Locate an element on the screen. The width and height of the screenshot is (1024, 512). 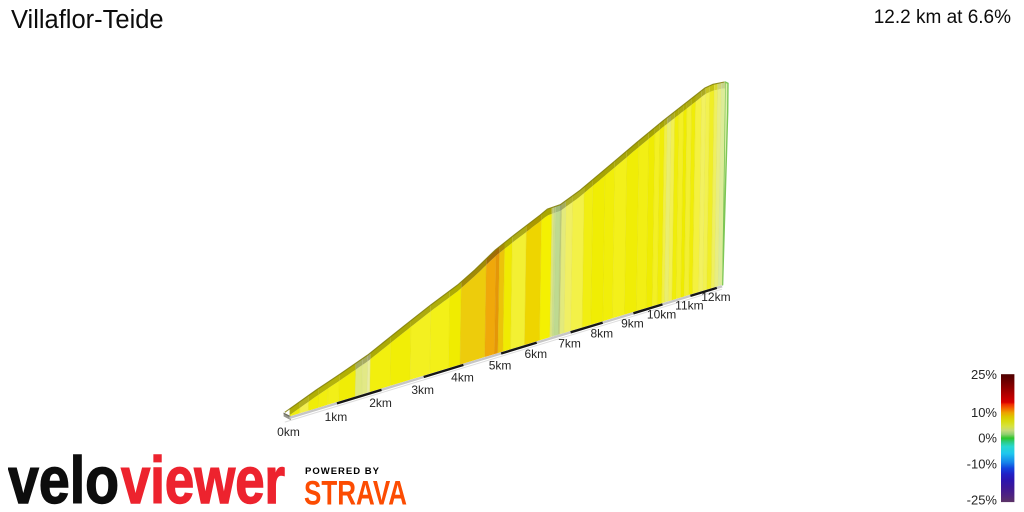
svg-text: 7km is located at coordinates (569, 344).